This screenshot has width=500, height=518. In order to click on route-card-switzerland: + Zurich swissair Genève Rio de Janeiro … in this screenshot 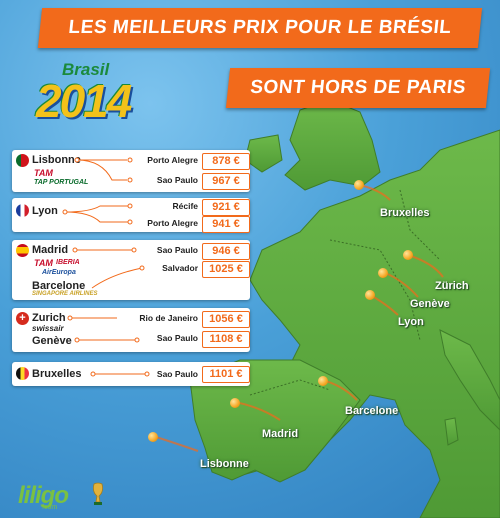, I will do `click(131, 330)`.